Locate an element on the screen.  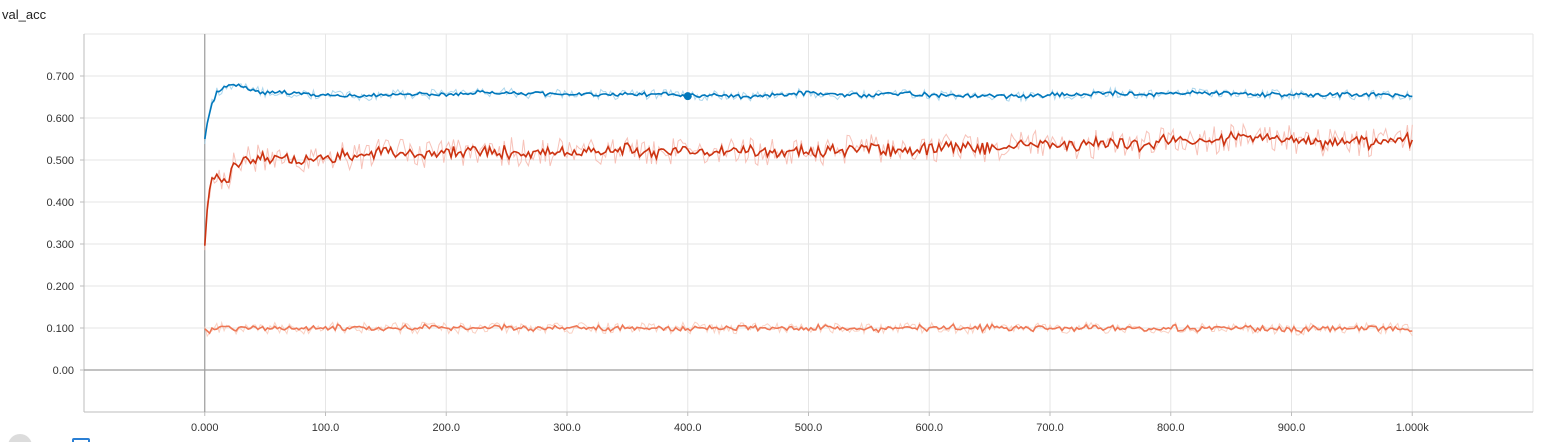
x-tick-label: 500.0 is located at coordinates (809, 428).